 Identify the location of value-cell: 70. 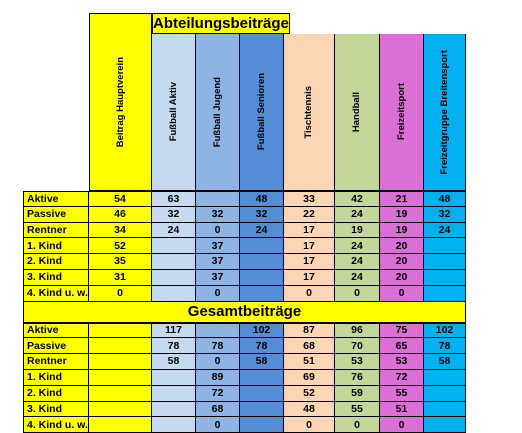
(357, 346).